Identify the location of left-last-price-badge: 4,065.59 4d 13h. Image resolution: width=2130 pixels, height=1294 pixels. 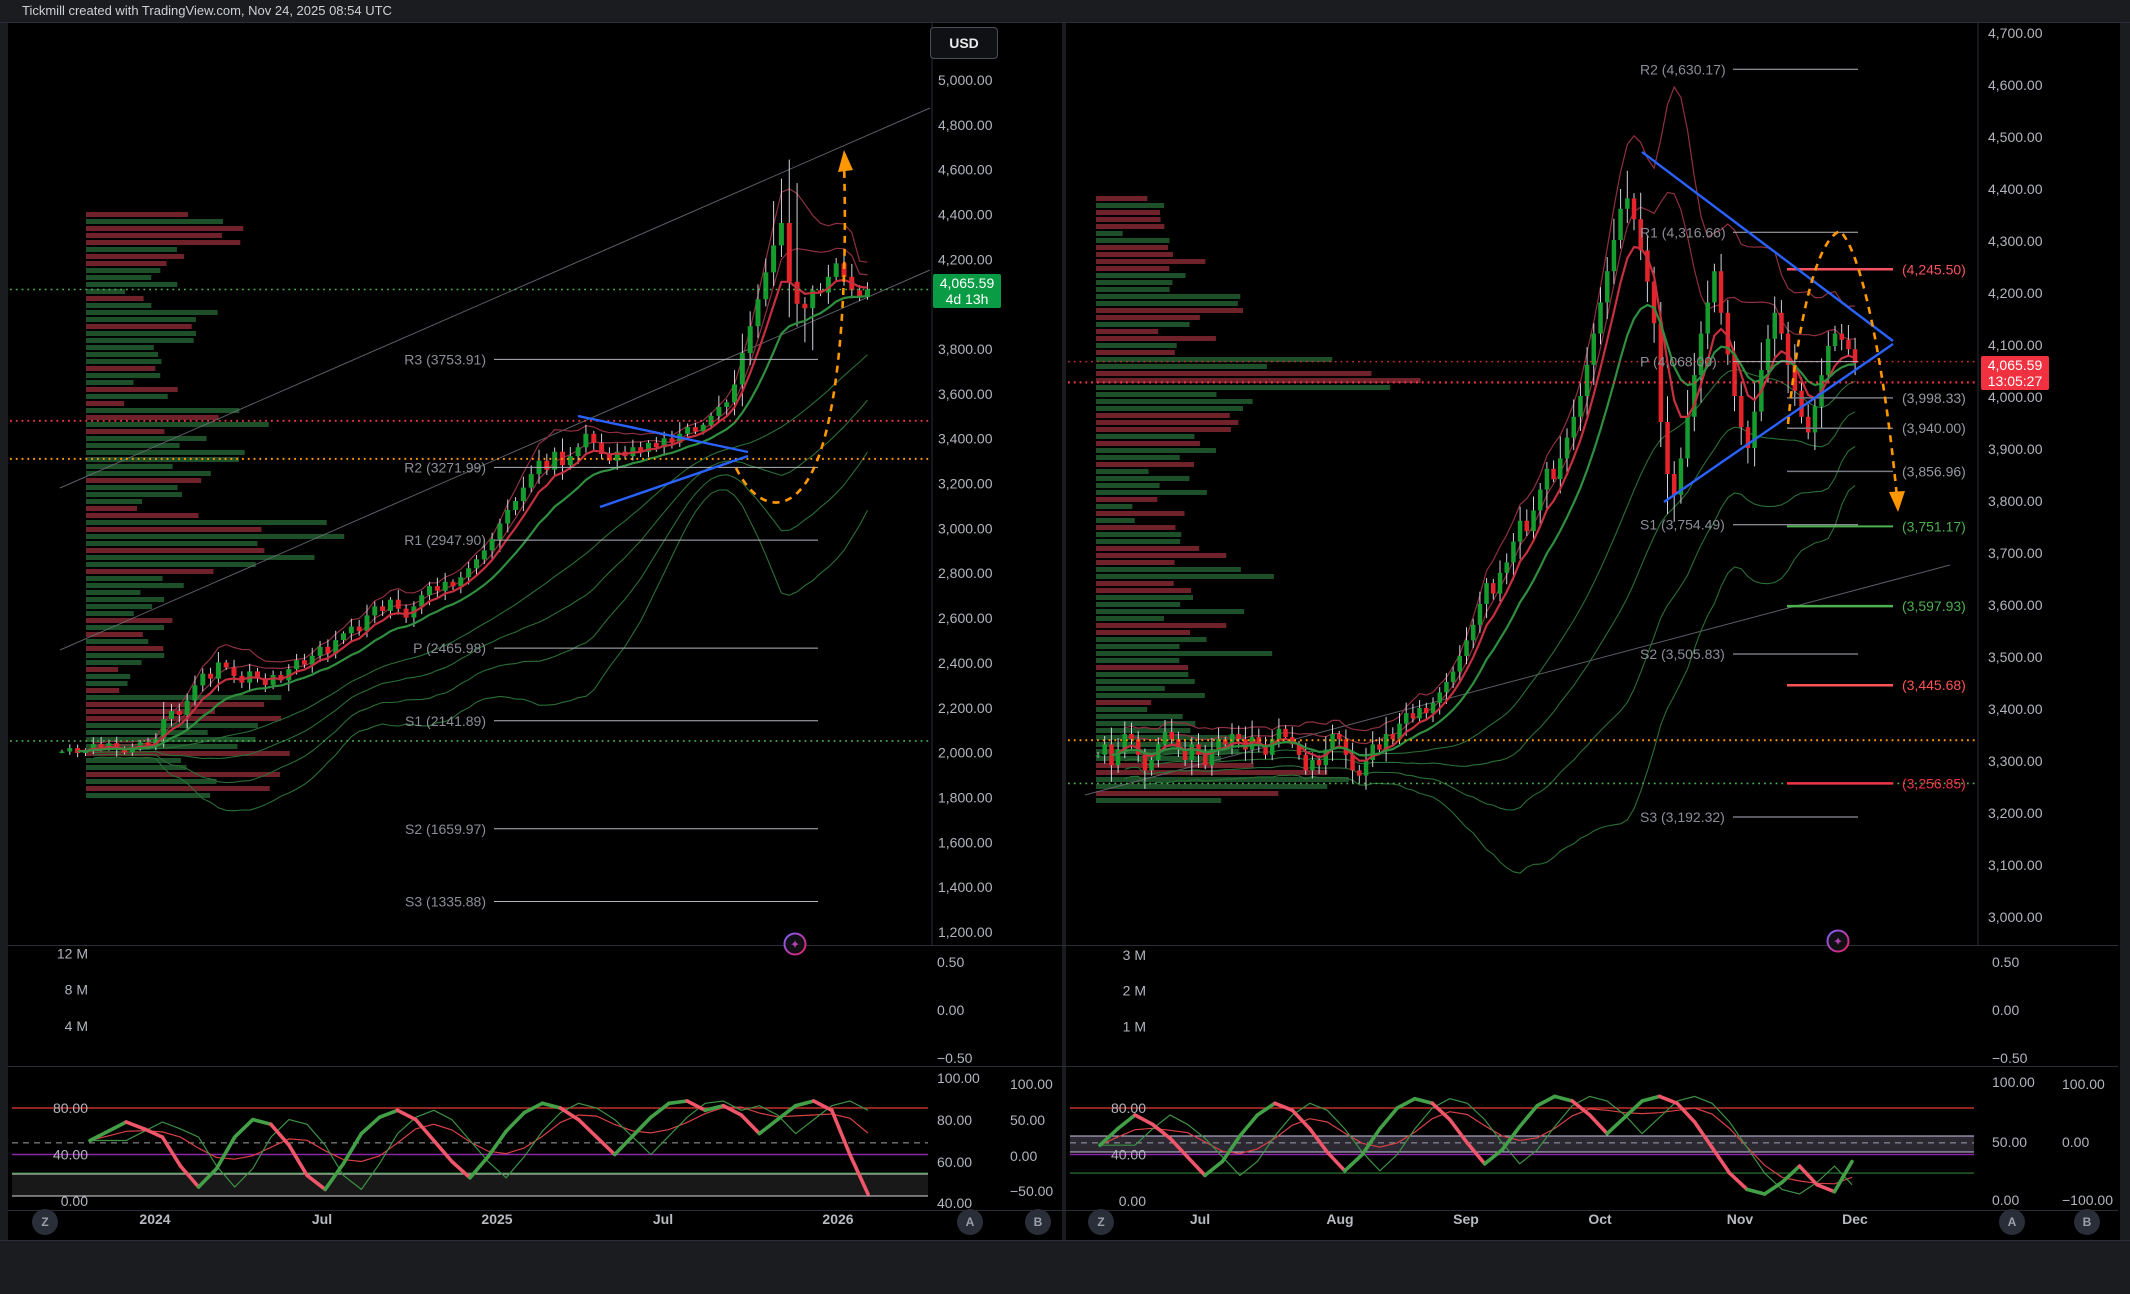
(967, 291).